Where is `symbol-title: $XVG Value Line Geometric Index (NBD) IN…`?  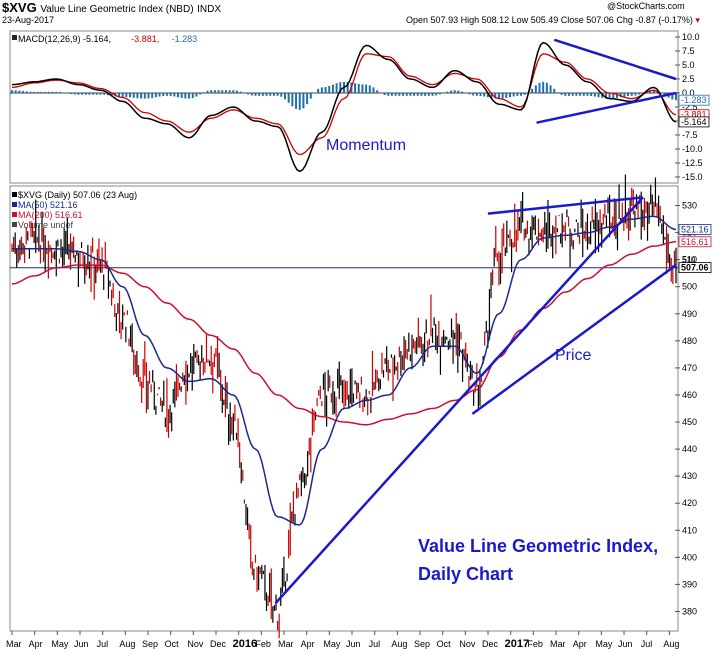
symbol-title: $XVG Value Line Geometric Index (NBD) IN… is located at coordinates (112, 7).